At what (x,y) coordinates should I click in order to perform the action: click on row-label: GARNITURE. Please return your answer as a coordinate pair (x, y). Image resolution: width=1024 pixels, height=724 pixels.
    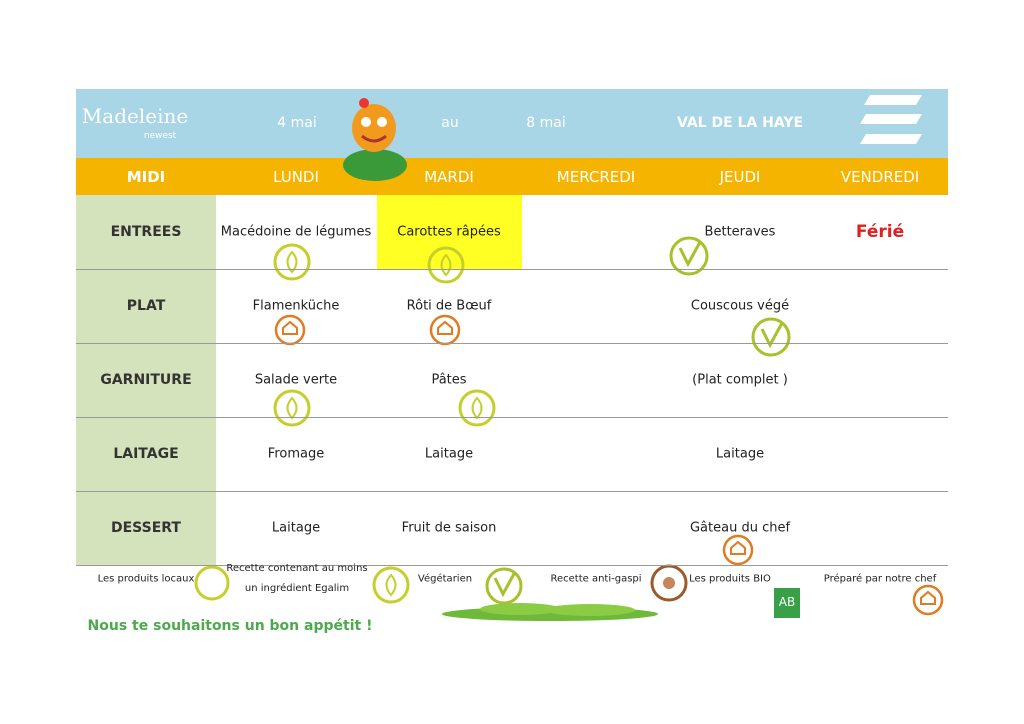
    Looking at the image, I should click on (146, 380).